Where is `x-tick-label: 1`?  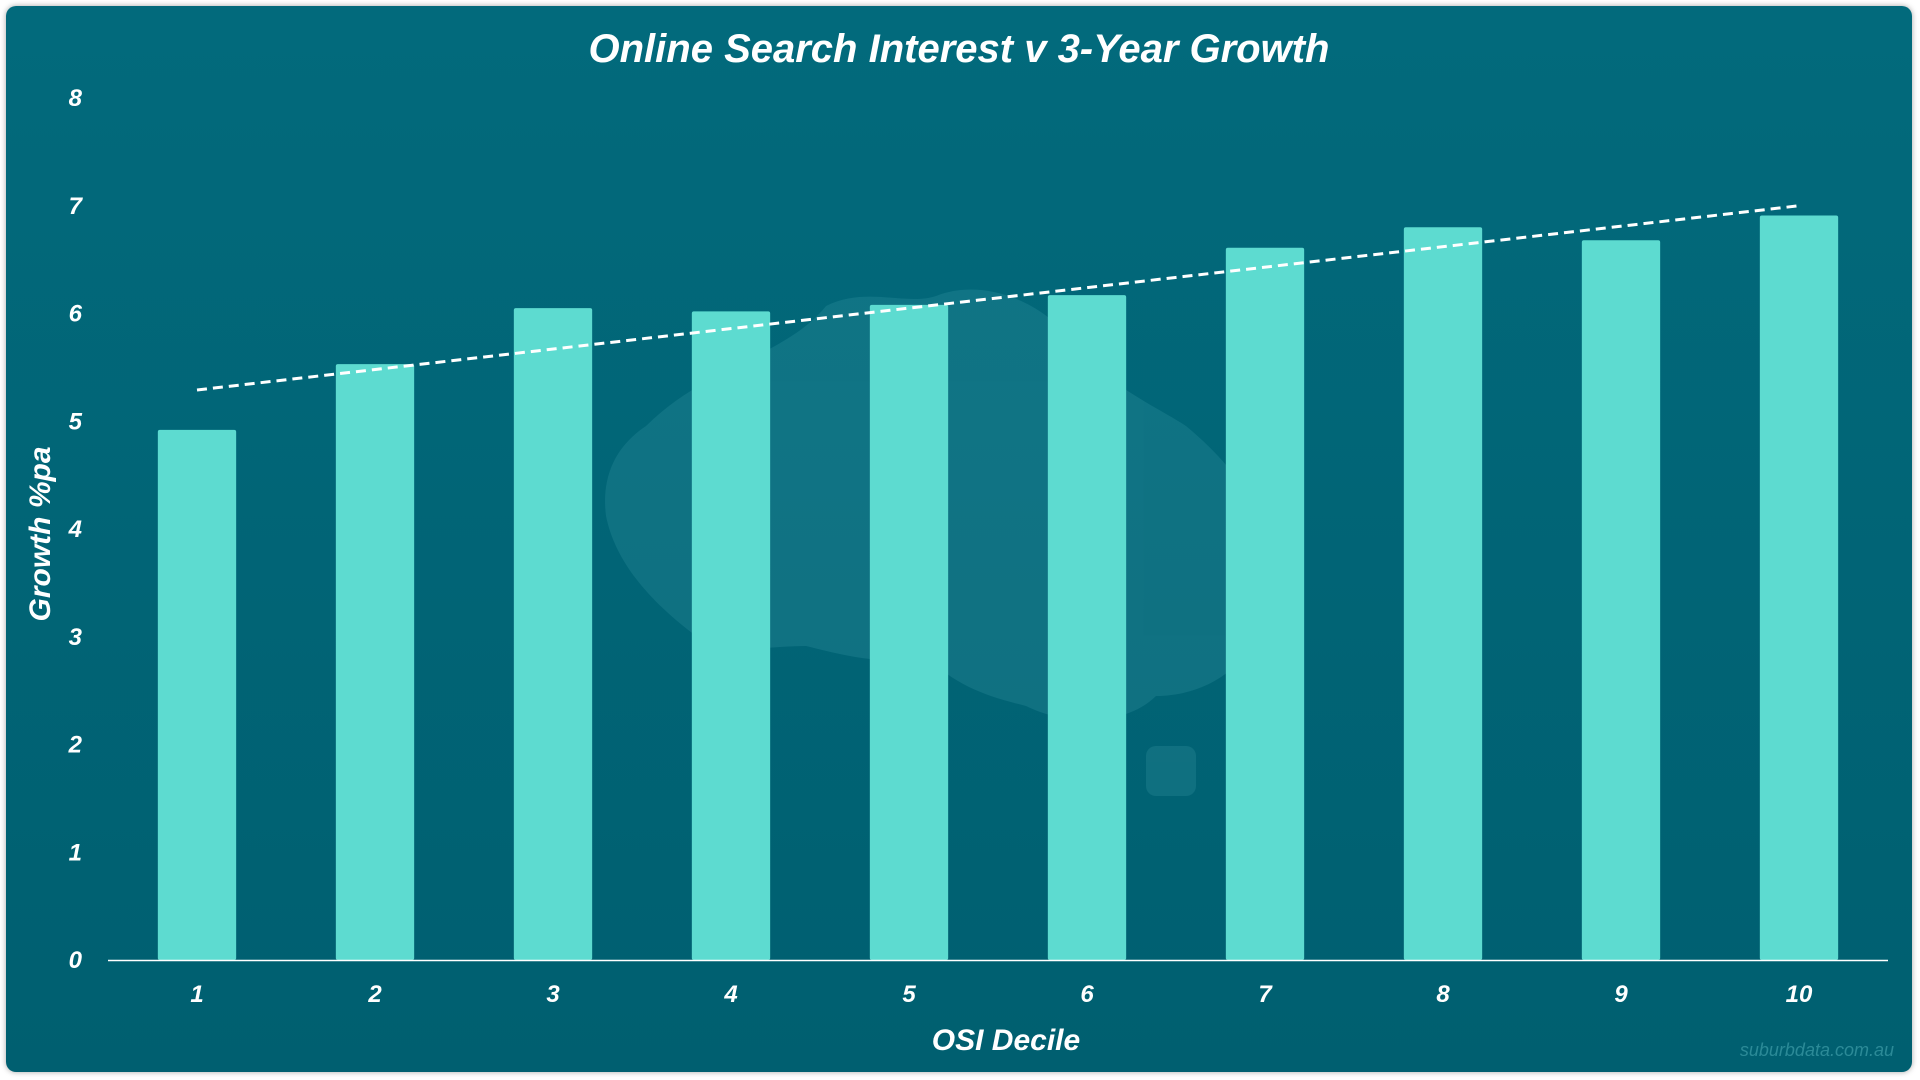
x-tick-label: 1 is located at coordinates (196, 994).